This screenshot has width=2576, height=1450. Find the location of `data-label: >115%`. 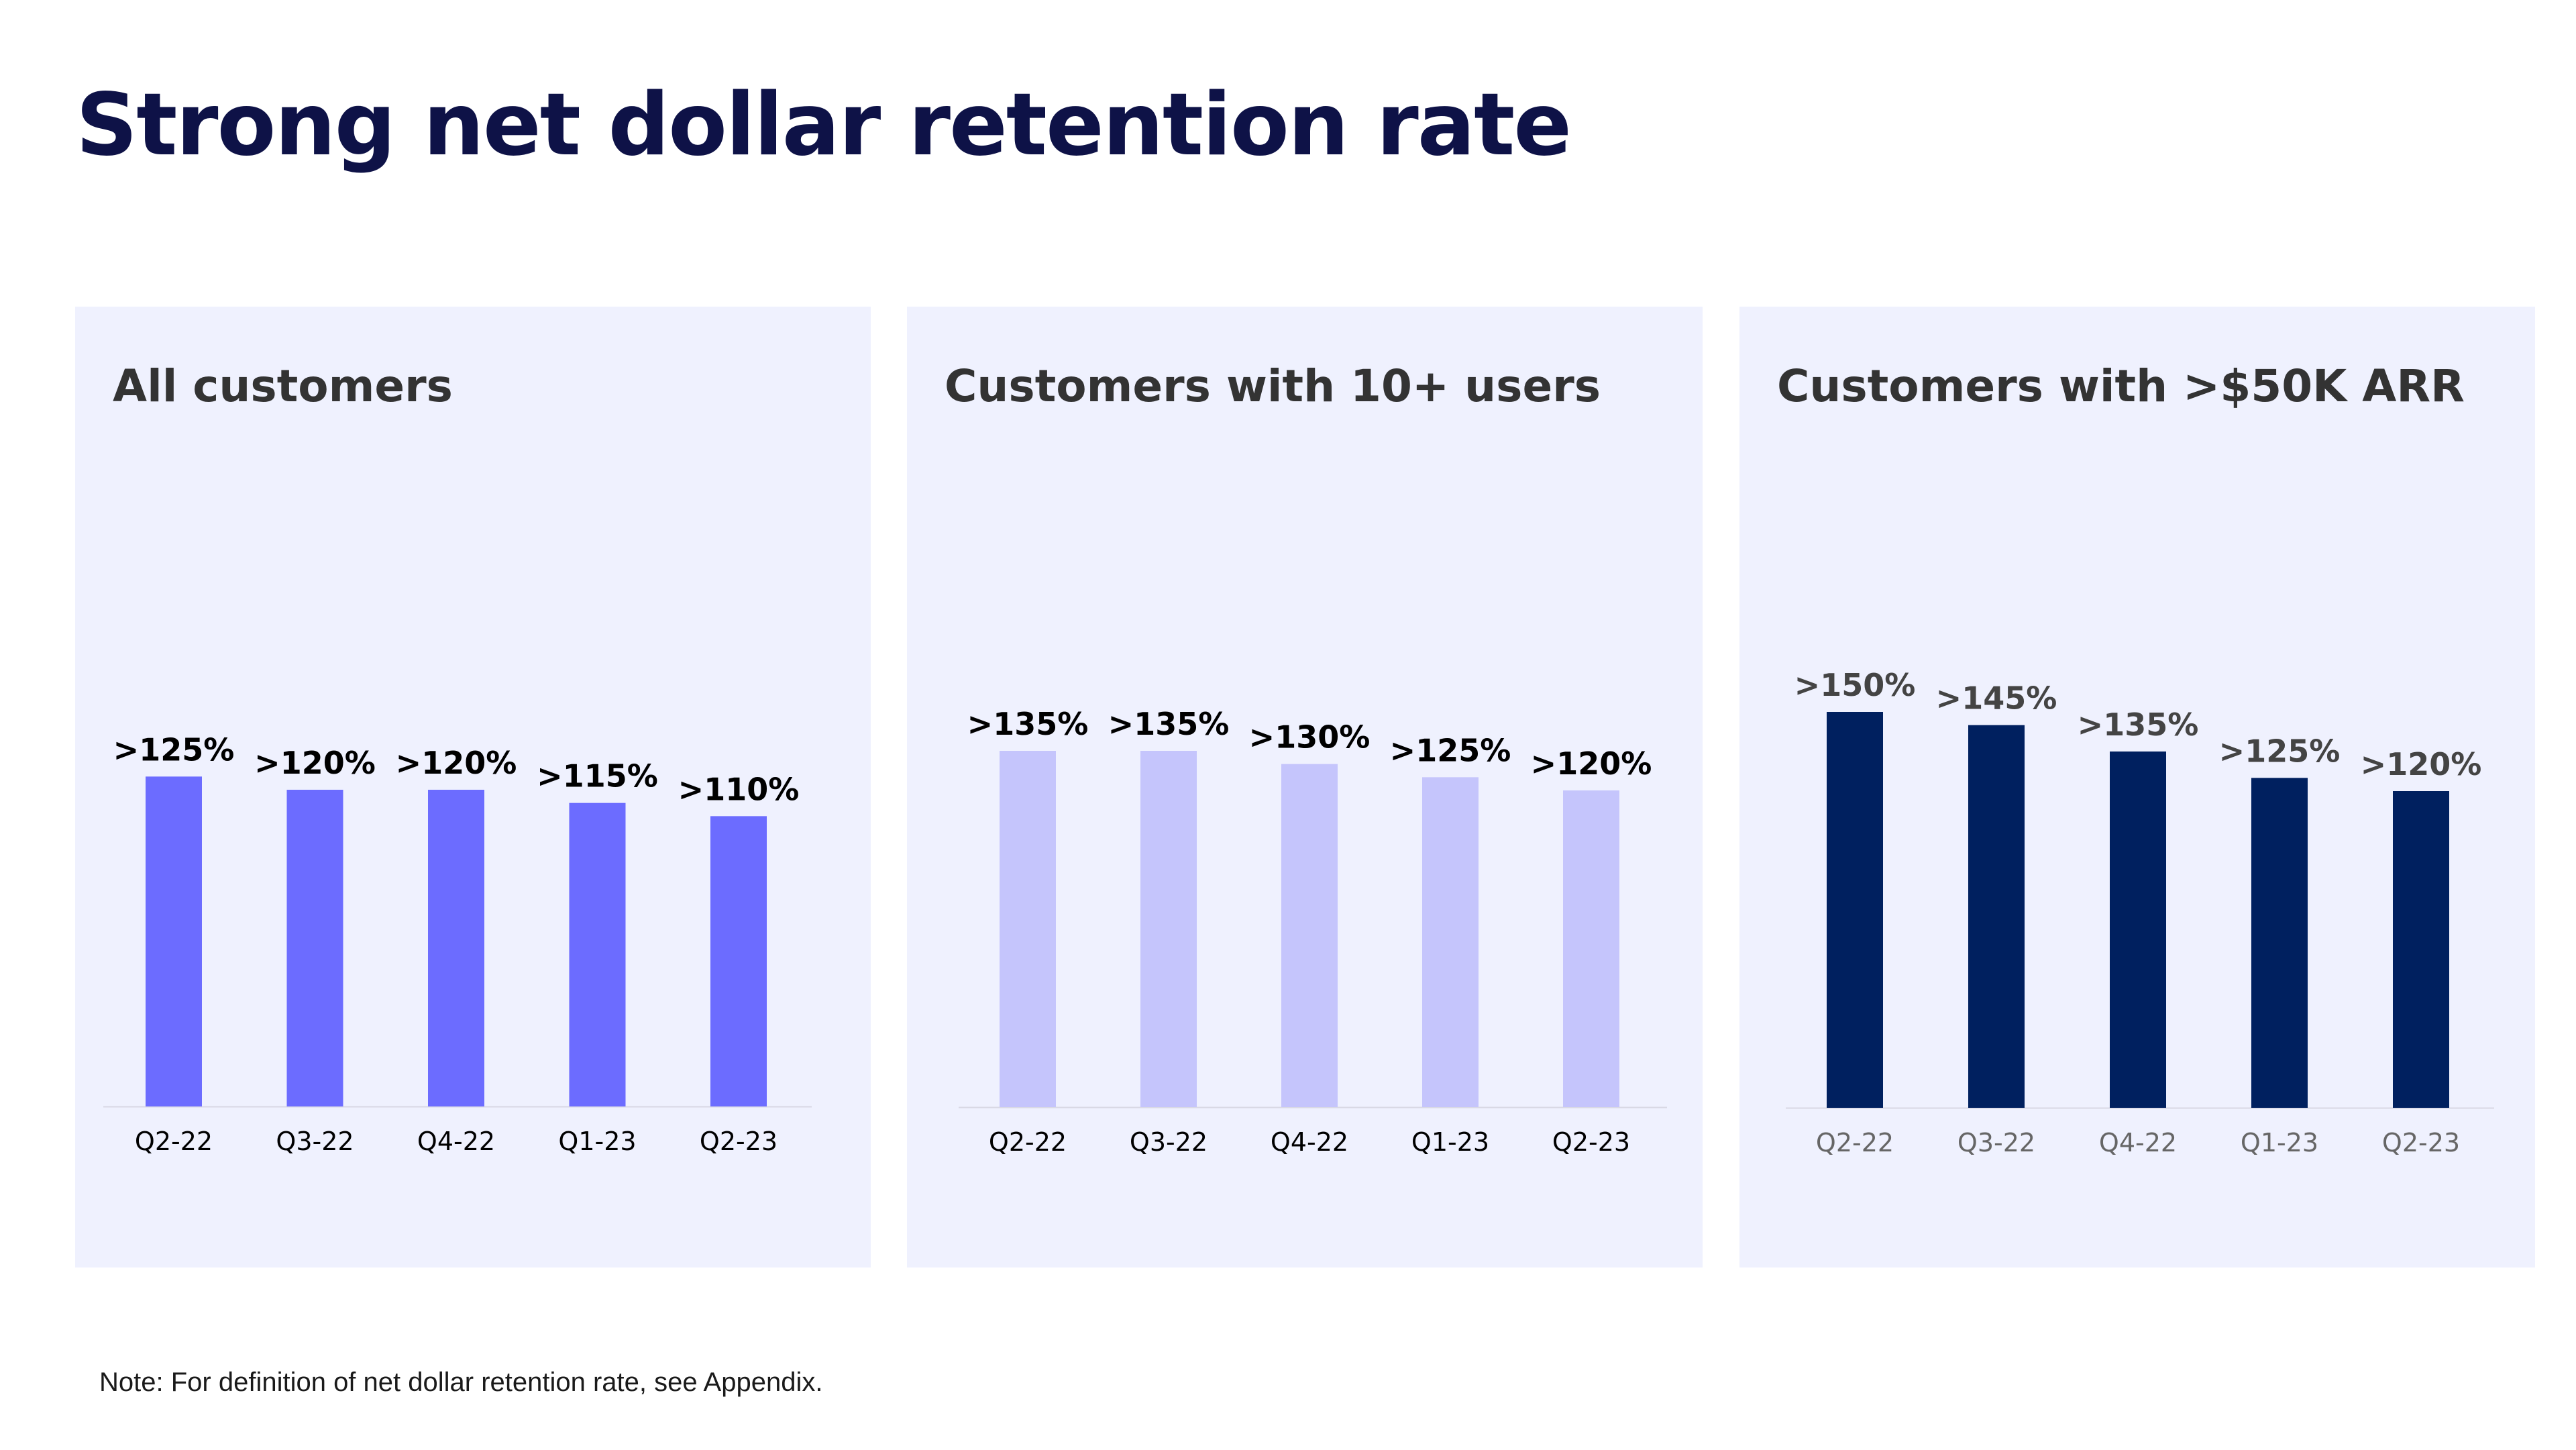

data-label: >115% is located at coordinates (597, 776).